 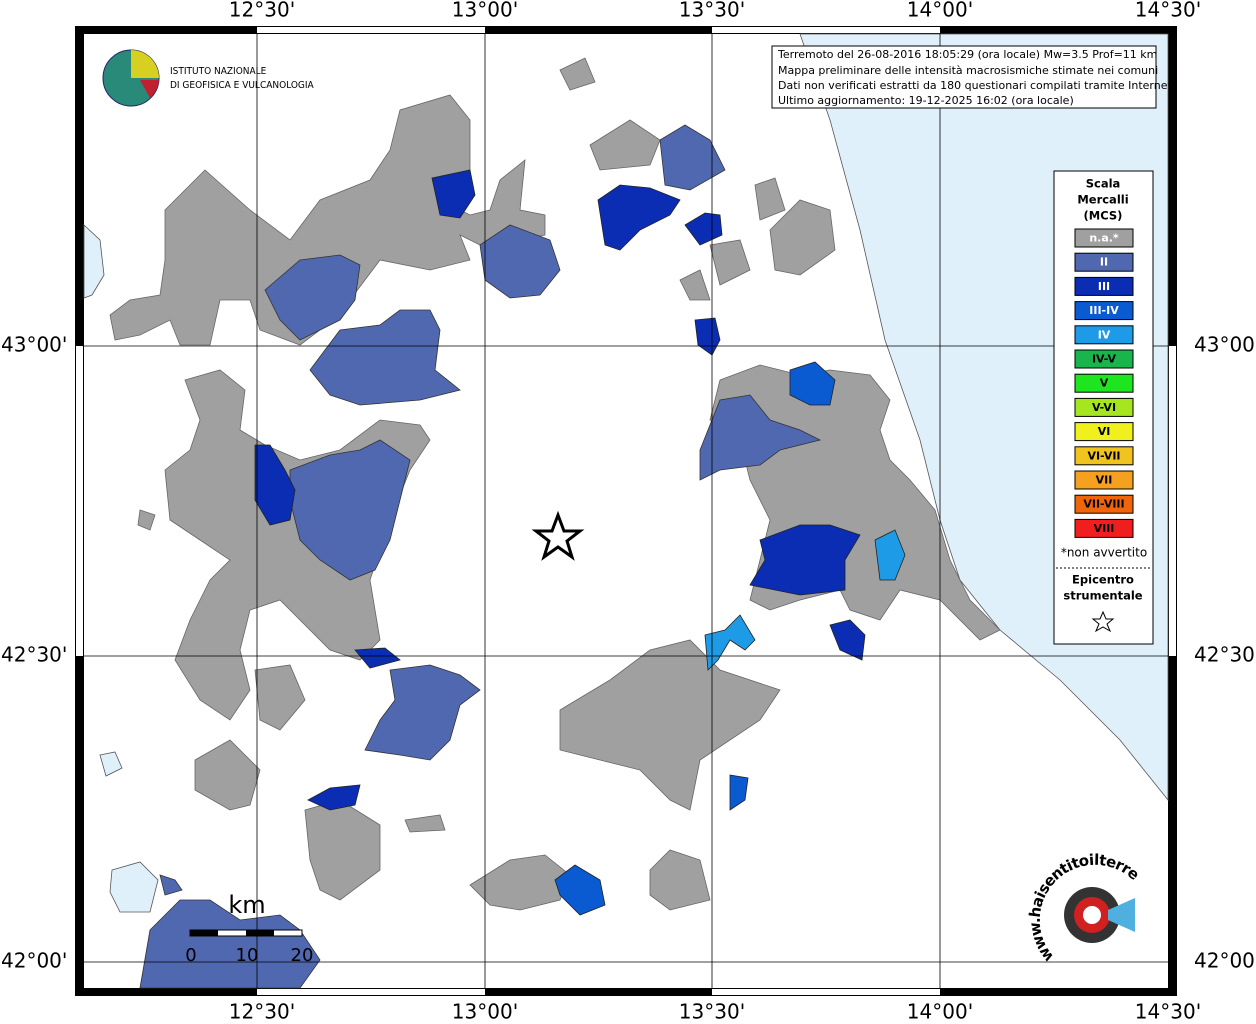 I want to click on legend-label: II, so click(x=1104, y=262).